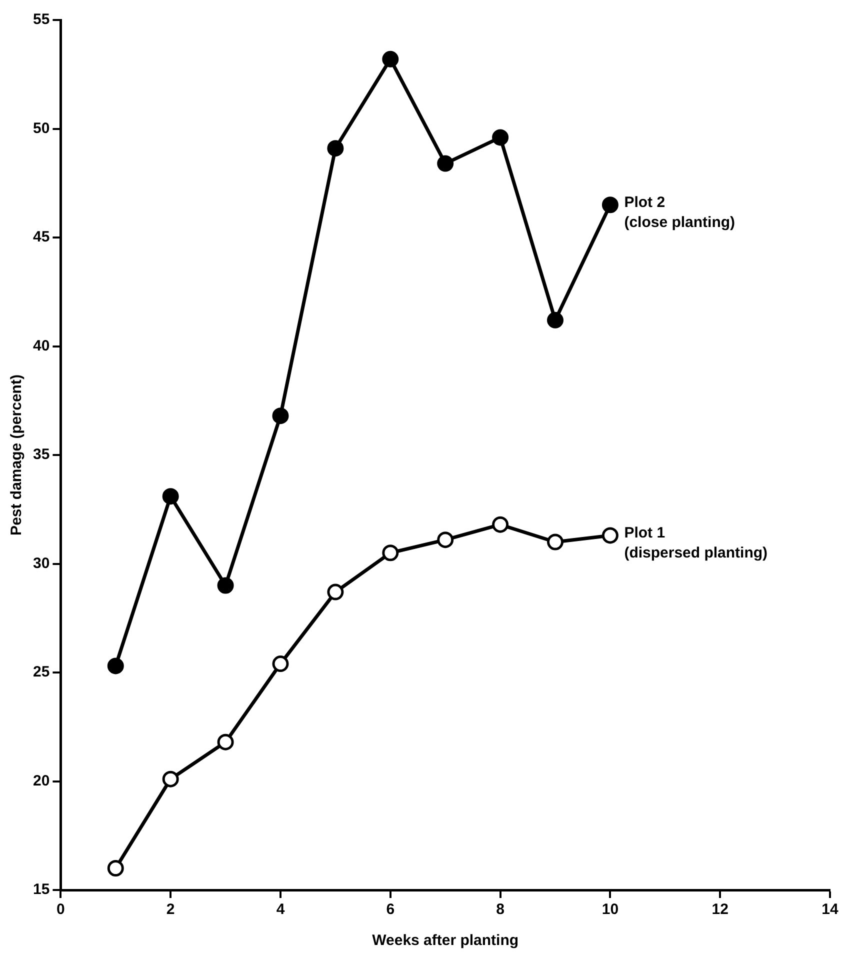 The image size is (842, 974). What do you see at coordinates (680, 213) in the screenshot?
I see `series-label: Plot 2 (close planting)` at bounding box center [680, 213].